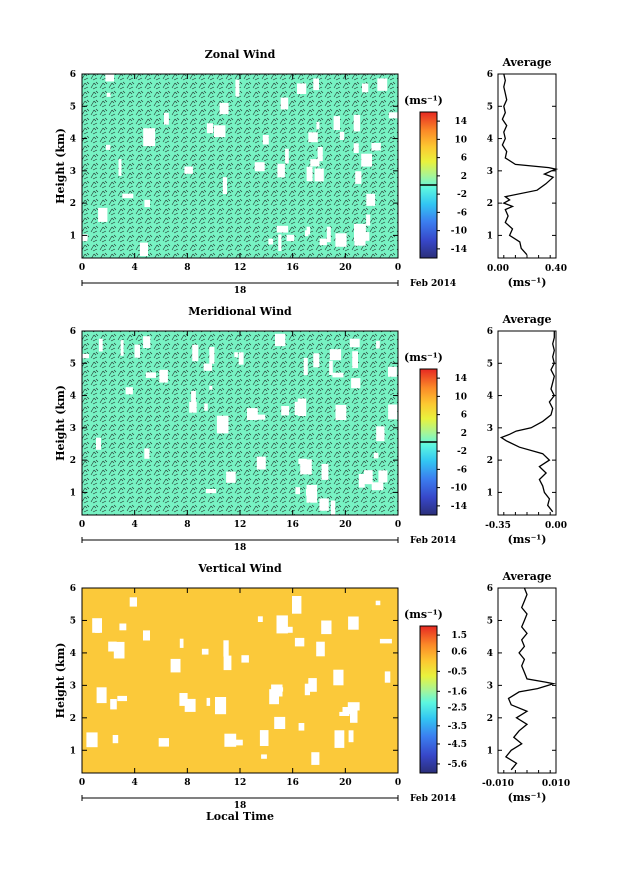 The image size is (621, 873). Describe the element at coordinates (240, 806) in the screenshot. I see `day-label: 18` at that location.